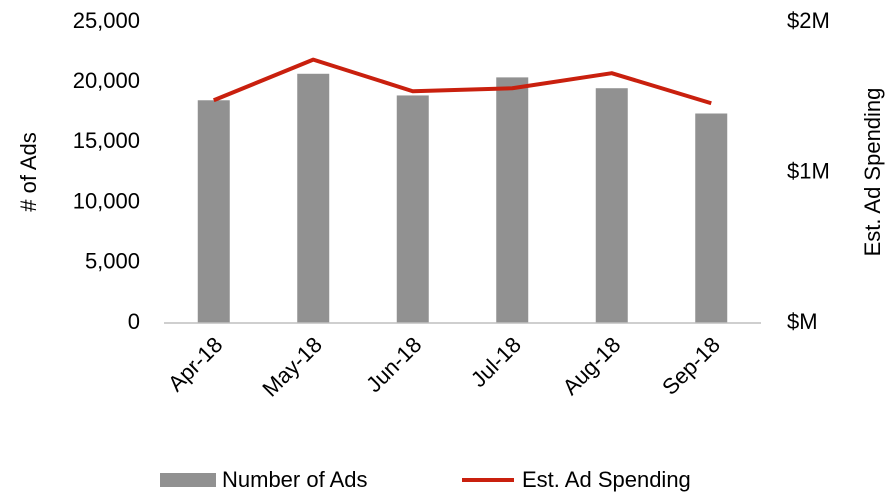 The height and width of the screenshot is (500, 891). I want to click on y-tick-label: 0, so click(134, 321).